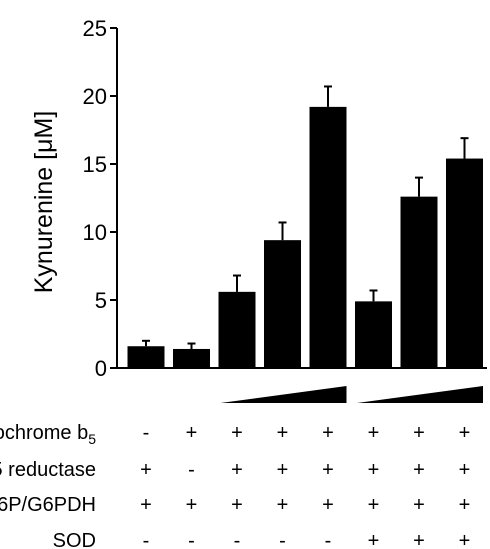  I want to click on gradient-wedges, so click(351, 394).